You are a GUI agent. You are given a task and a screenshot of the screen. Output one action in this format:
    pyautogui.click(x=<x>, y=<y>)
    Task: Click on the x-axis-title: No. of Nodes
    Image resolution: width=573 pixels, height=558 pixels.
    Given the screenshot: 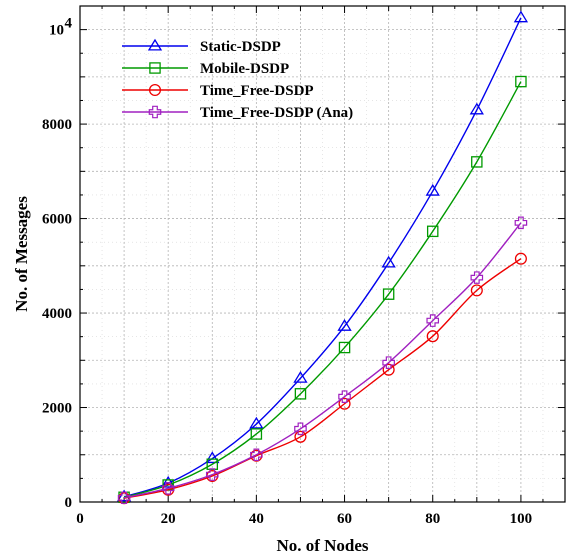 What is the action you would take?
    pyautogui.click(x=322, y=545)
    